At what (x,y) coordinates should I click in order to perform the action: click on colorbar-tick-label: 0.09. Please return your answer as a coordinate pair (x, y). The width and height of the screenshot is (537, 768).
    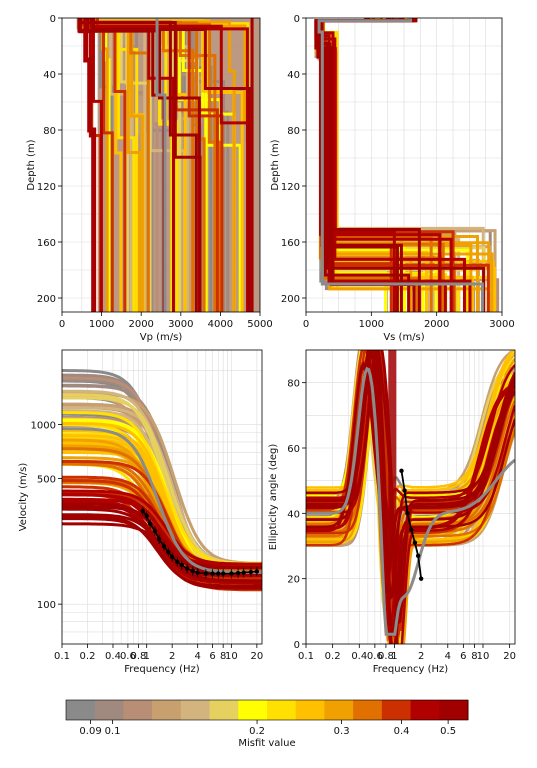
    Looking at the image, I should click on (90, 731).